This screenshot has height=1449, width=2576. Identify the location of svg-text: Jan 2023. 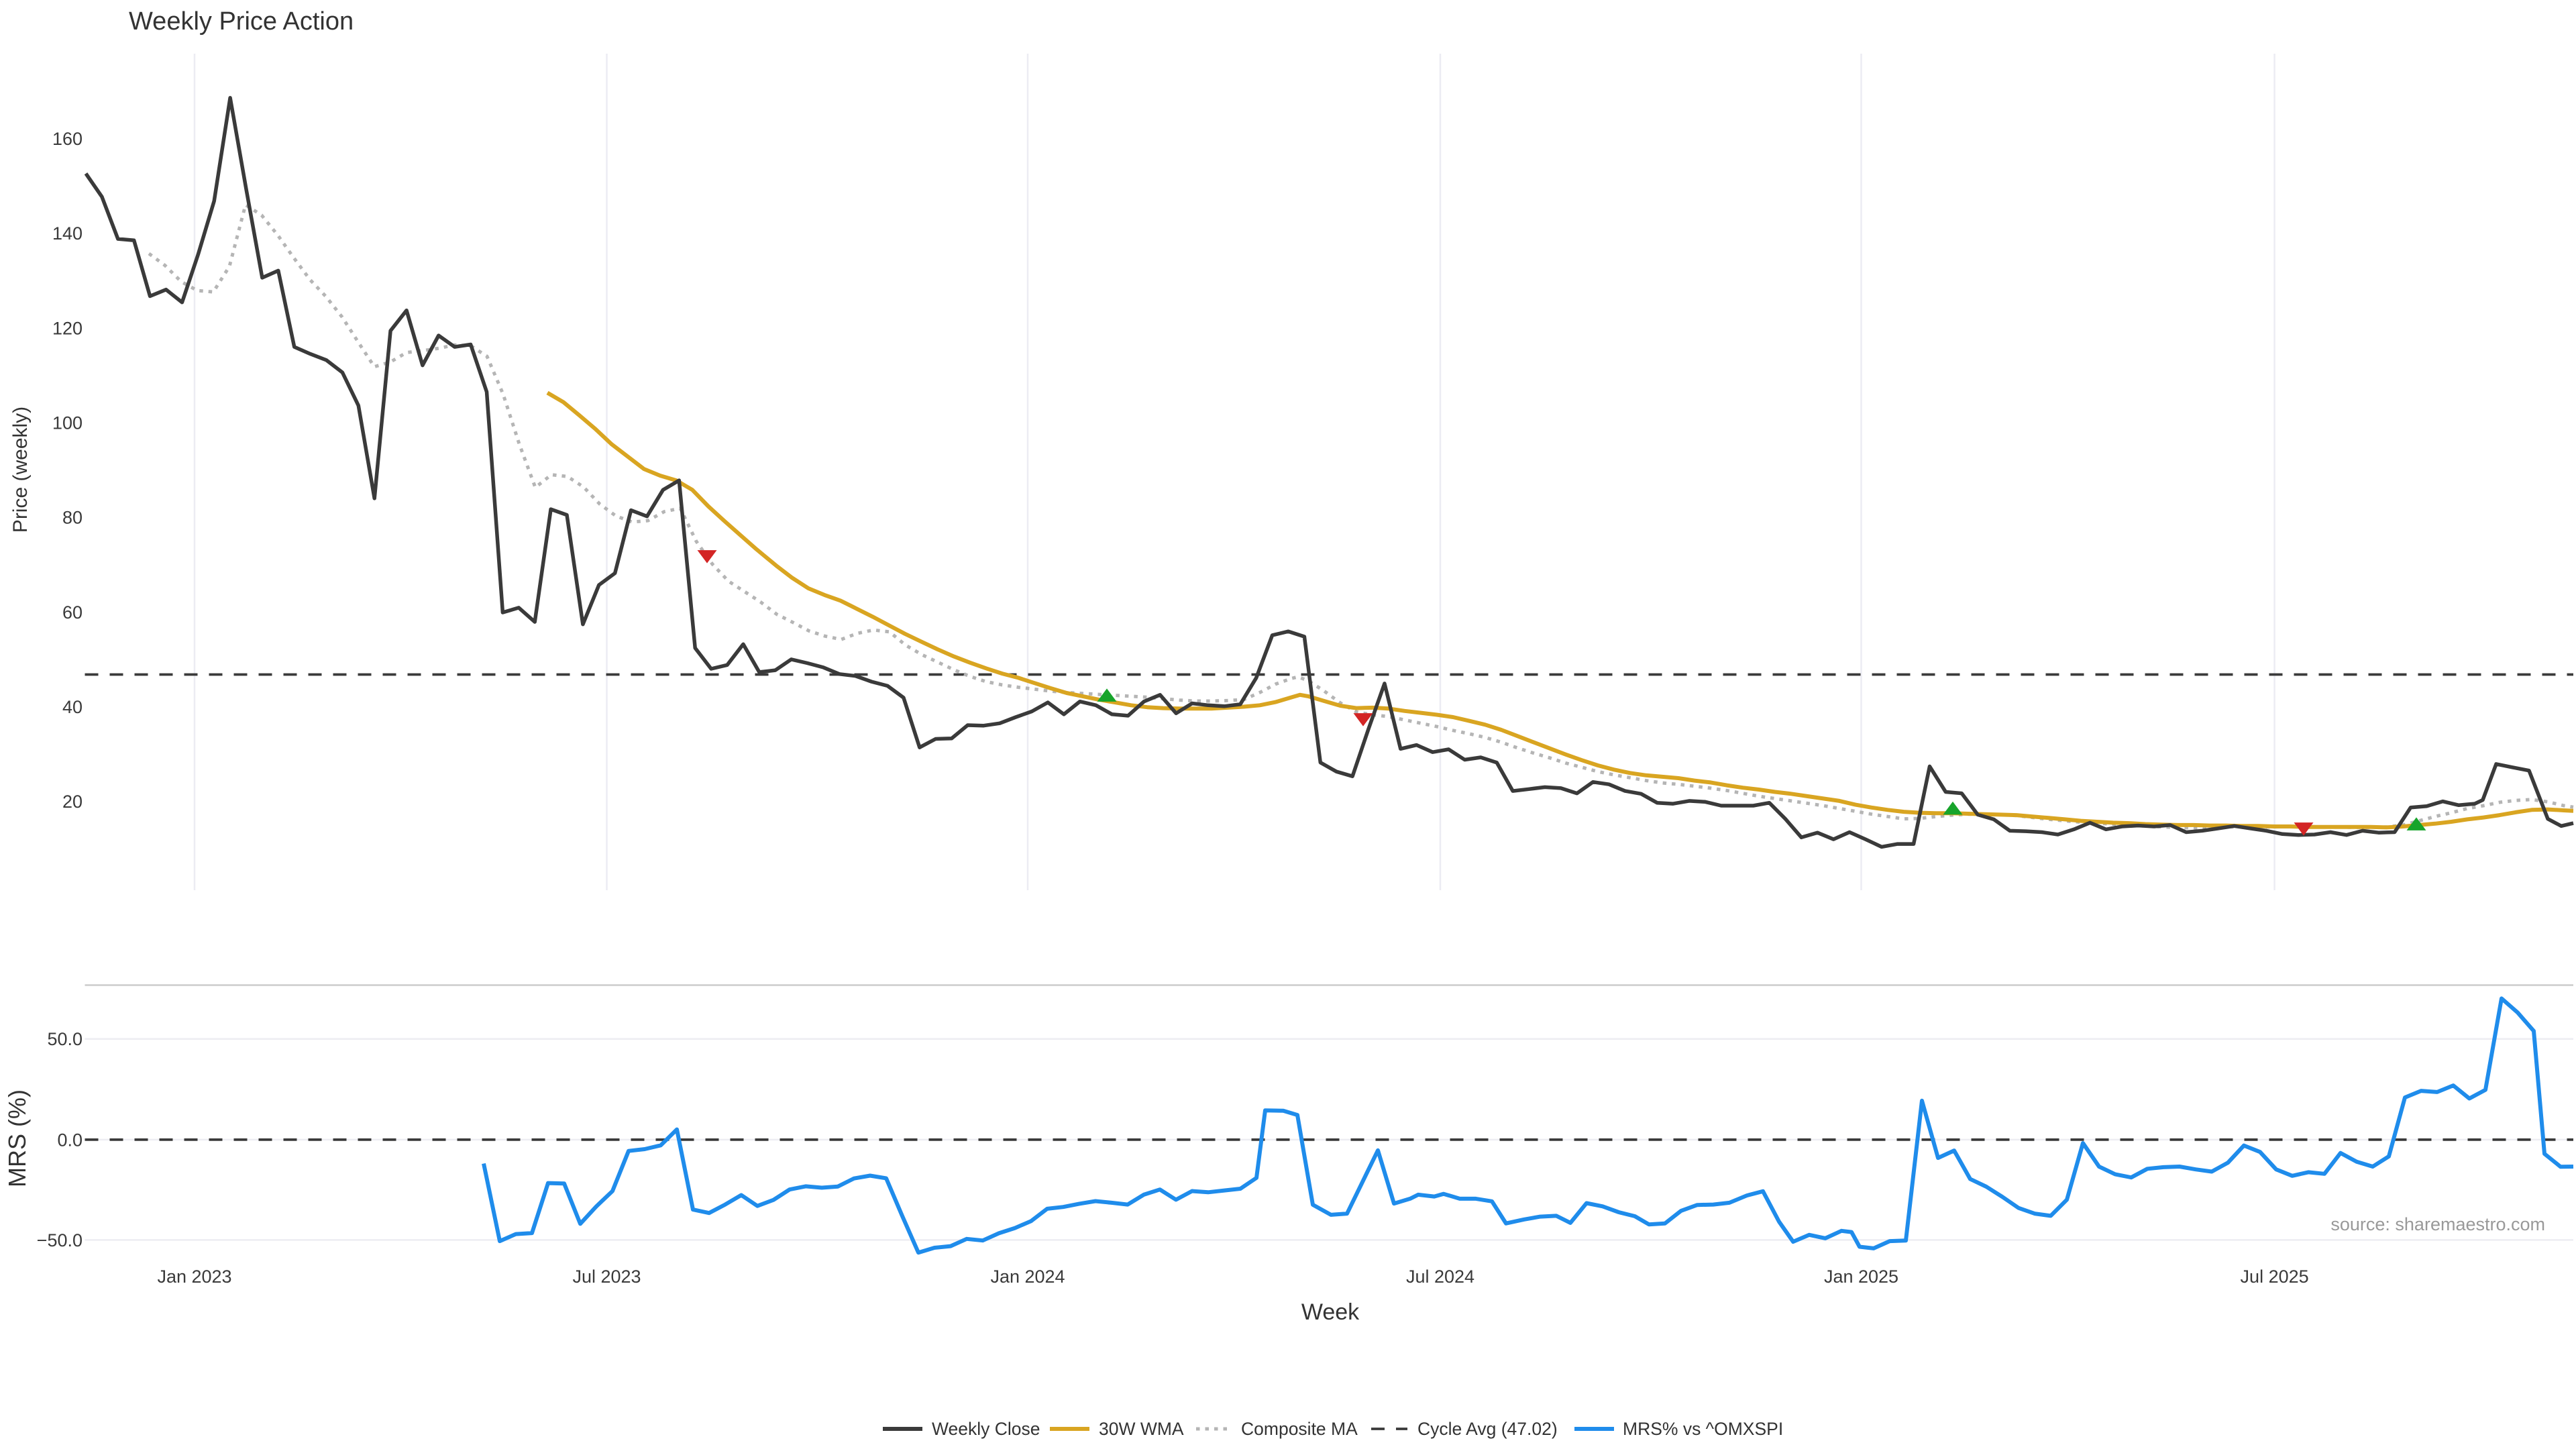
(194, 1277).